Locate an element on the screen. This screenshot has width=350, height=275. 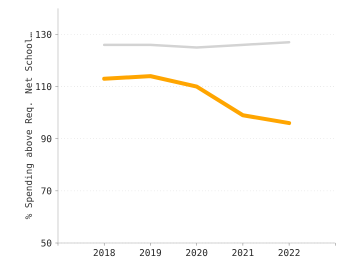
x-tick-label: 2020 is located at coordinates (197, 252).